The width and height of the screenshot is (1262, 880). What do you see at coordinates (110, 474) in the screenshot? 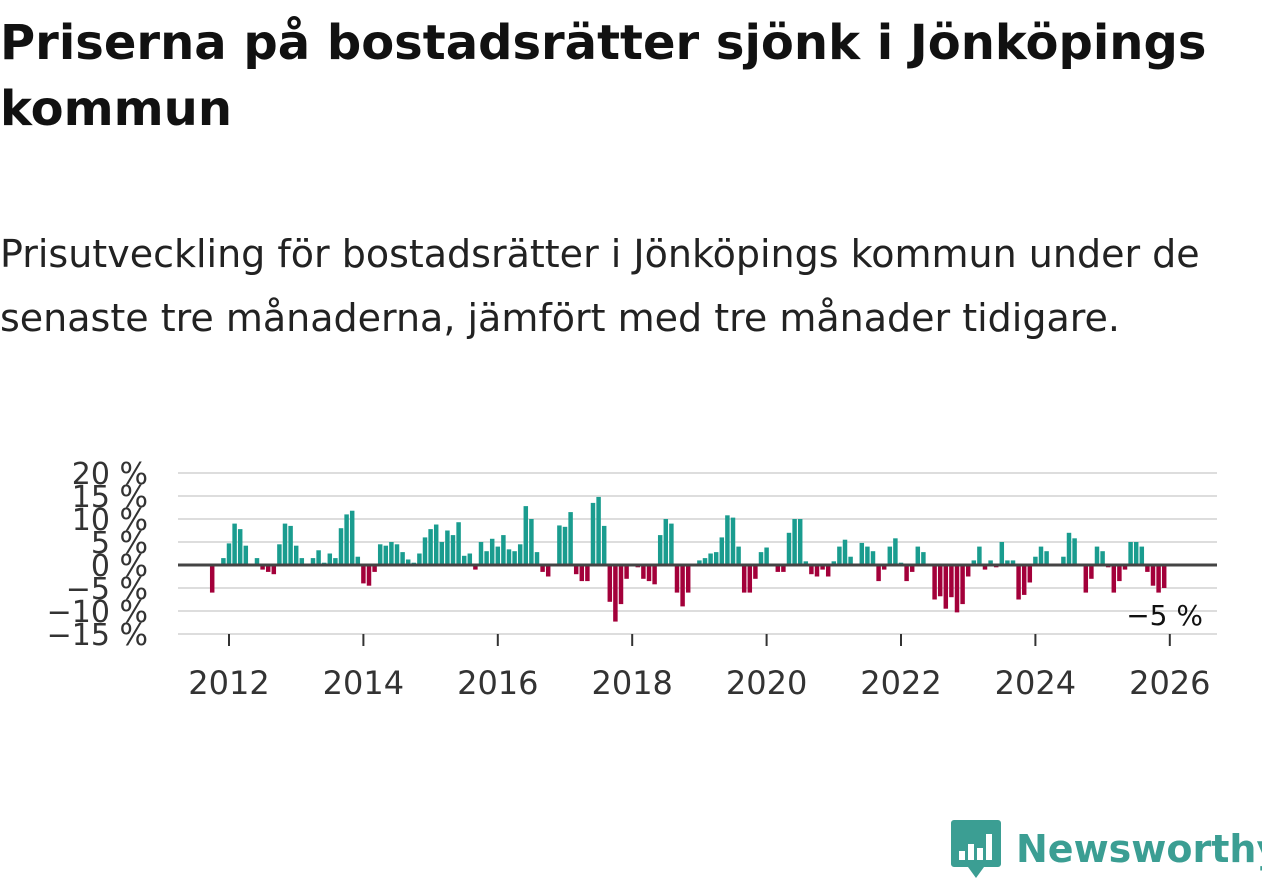
I see `y-tick-label: 20 %` at bounding box center [110, 474].